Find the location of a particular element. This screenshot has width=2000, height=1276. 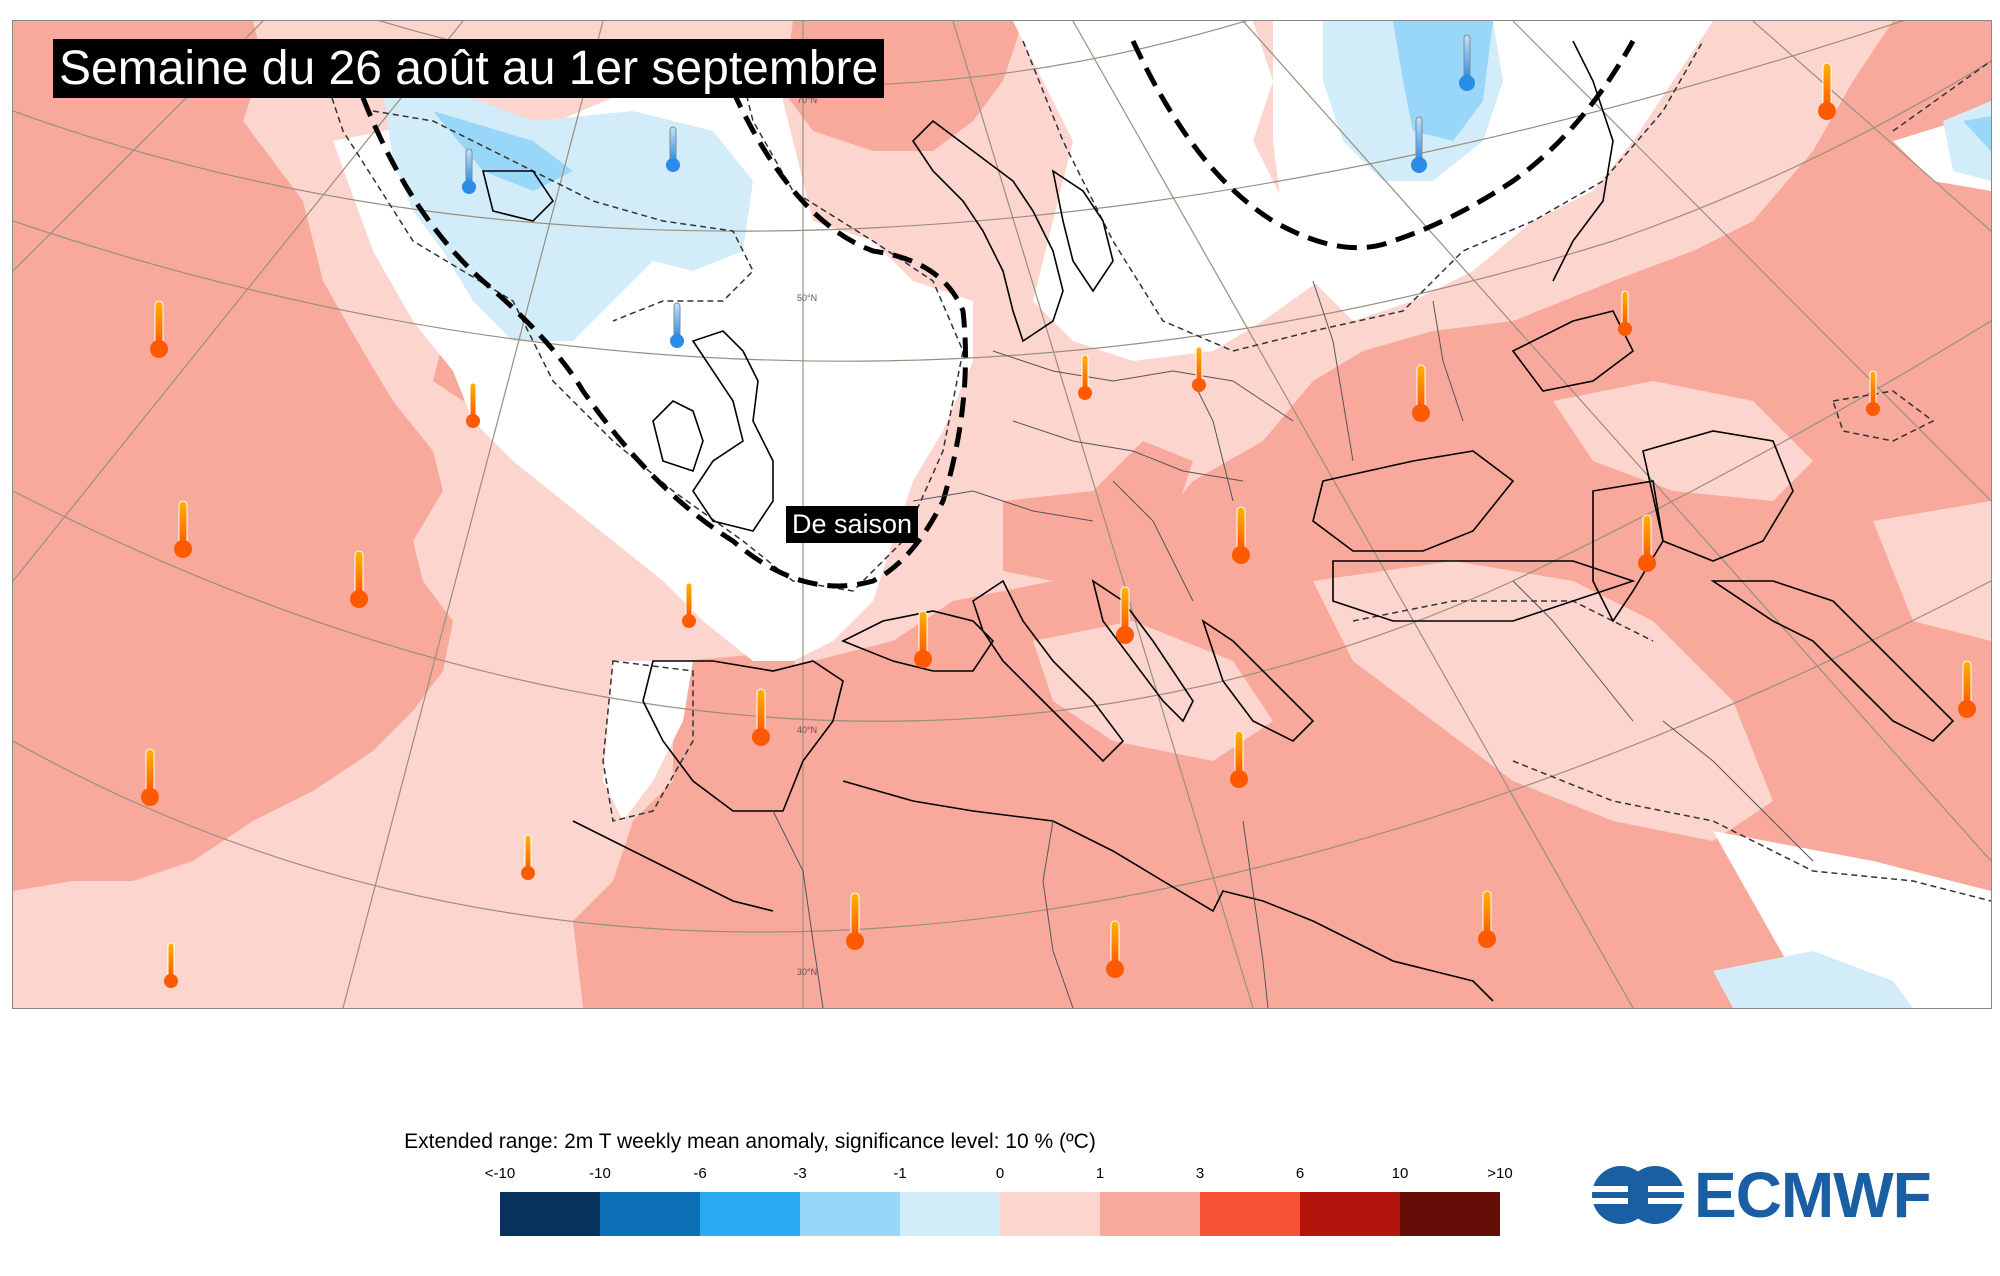

legend-tick: 10 is located at coordinates (1400, 1173).